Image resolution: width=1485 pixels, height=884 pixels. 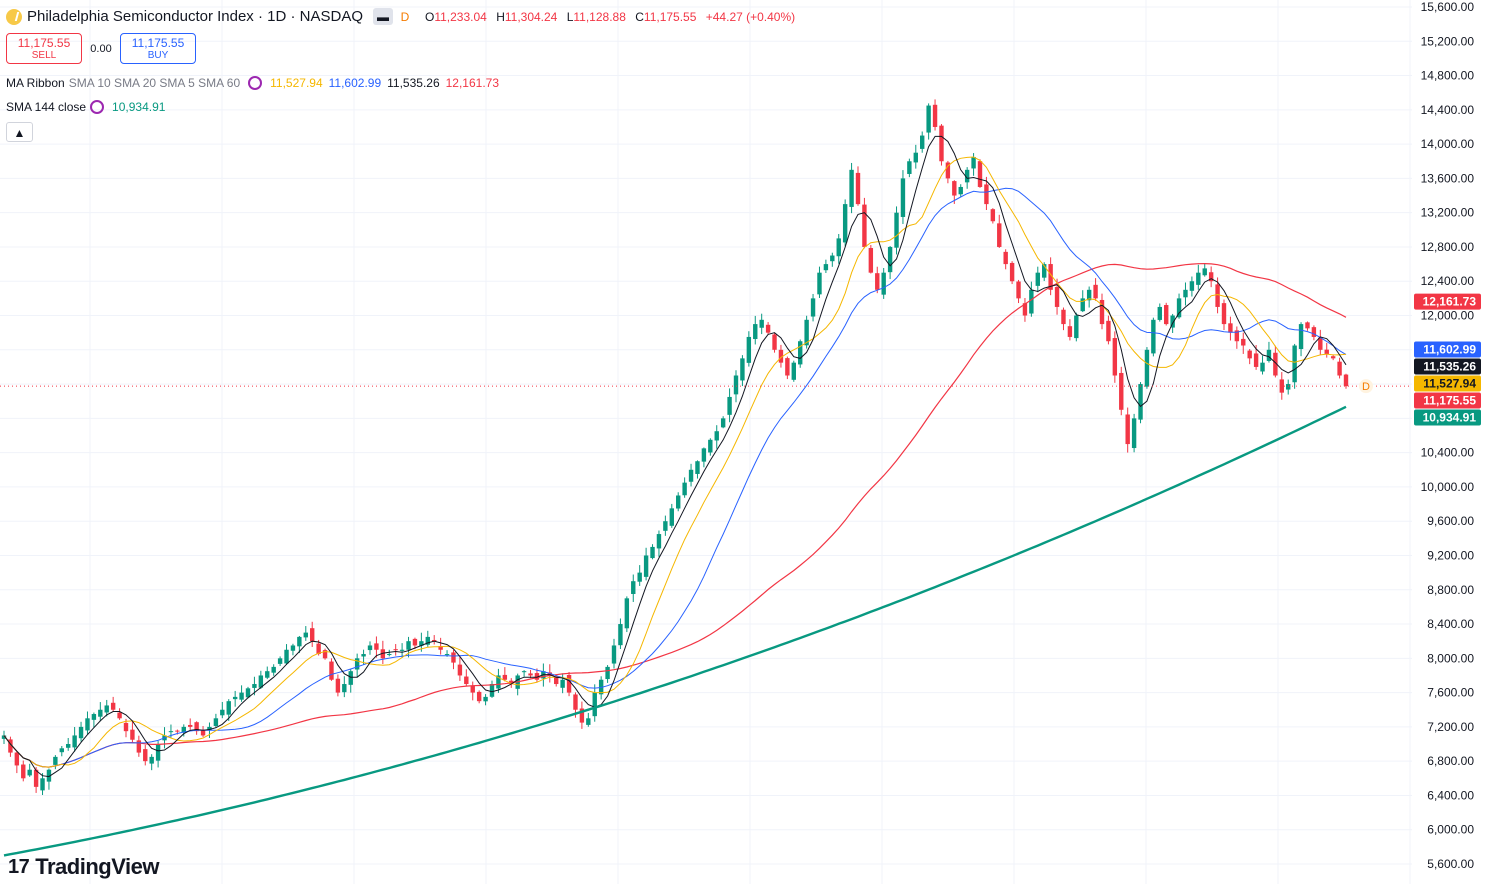 I want to click on price-label, so click(x=1447, y=366).